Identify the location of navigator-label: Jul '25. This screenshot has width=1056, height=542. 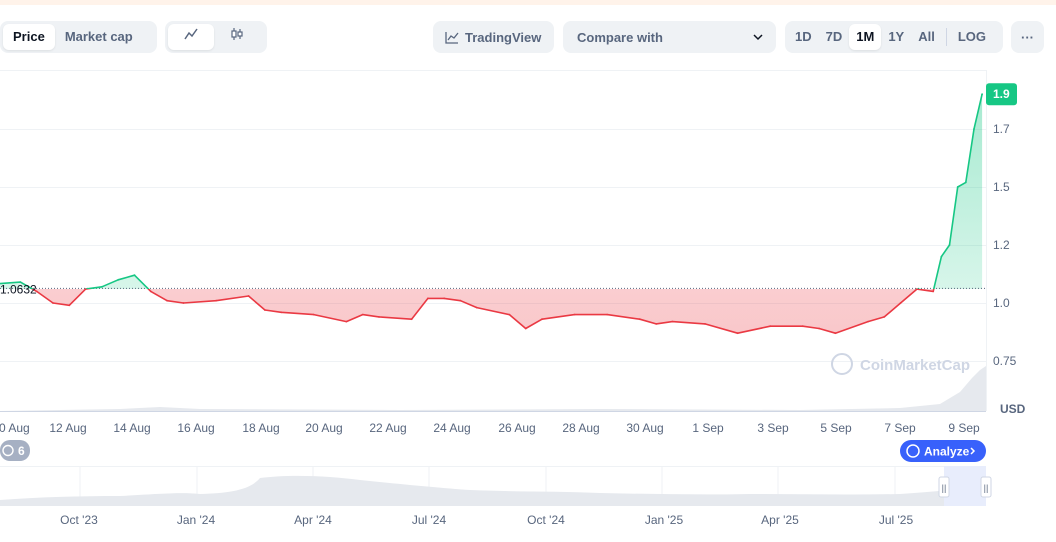
(896, 520).